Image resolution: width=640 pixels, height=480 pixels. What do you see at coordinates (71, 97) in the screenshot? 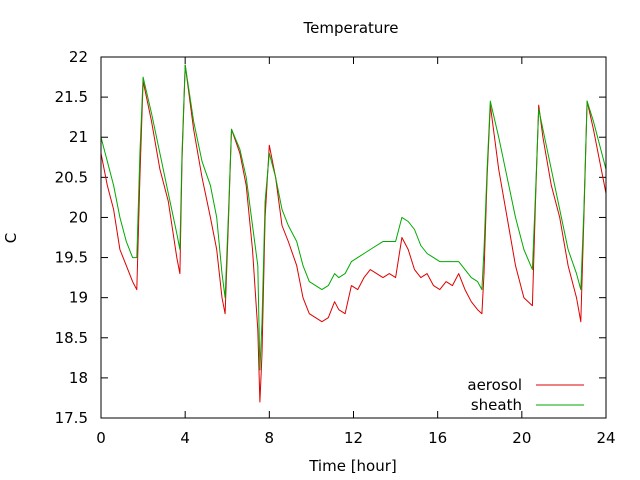
I see `y-tick-label: 21.5` at bounding box center [71, 97].